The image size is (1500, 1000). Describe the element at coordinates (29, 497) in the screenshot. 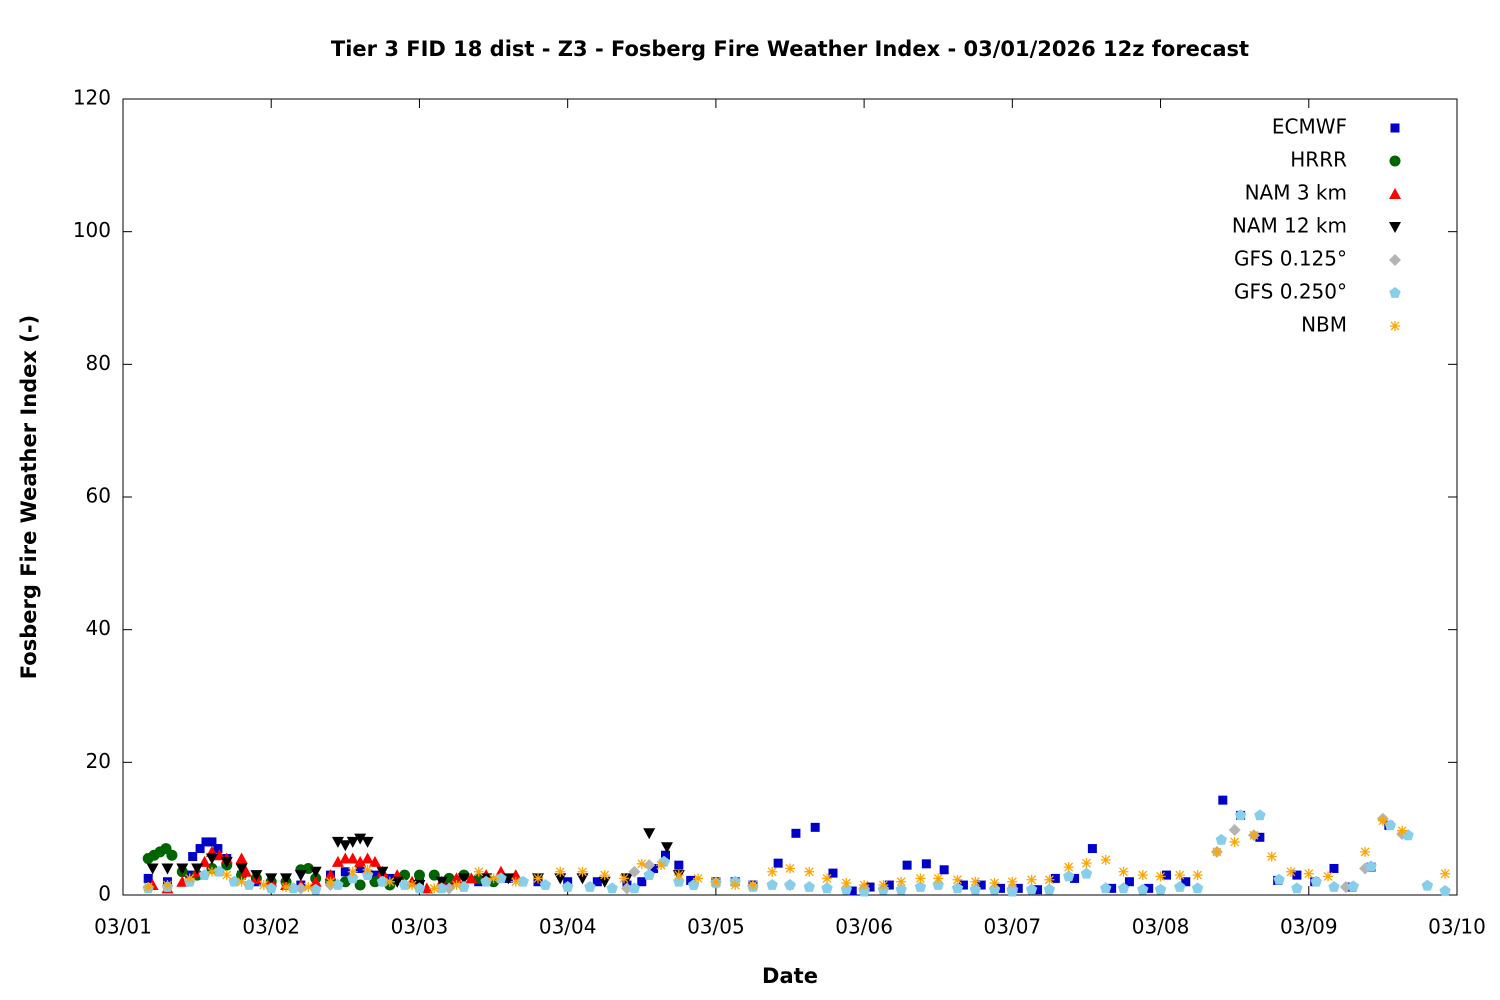

I see `y-axis-title: Fosberg Fire Weather Index (-)` at that location.